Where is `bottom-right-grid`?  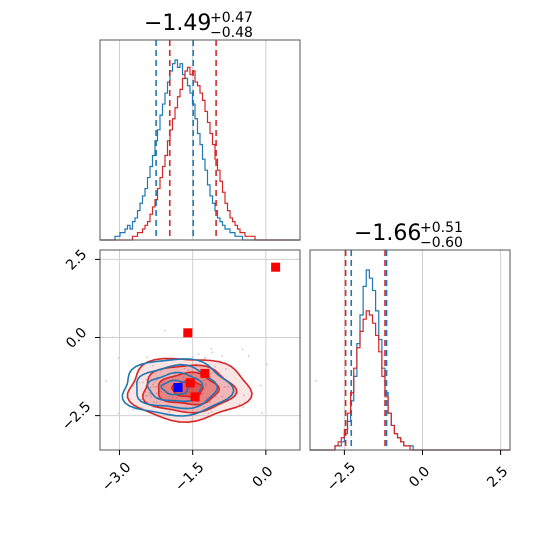
bottom-right-grid is located at coordinates (422, 350).